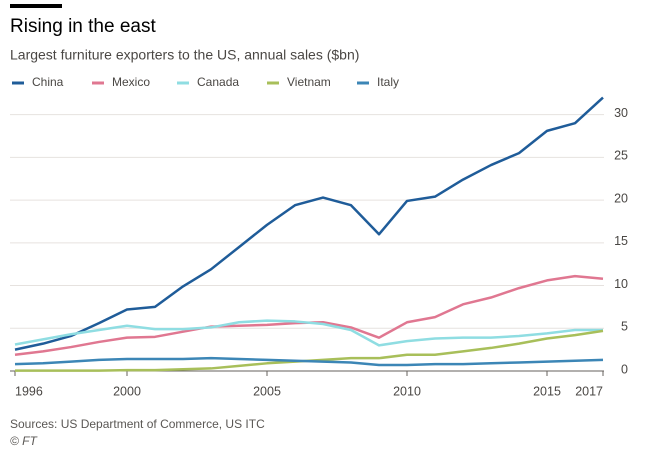  I want to click on y-tick-label: 15, so click(621, 241).